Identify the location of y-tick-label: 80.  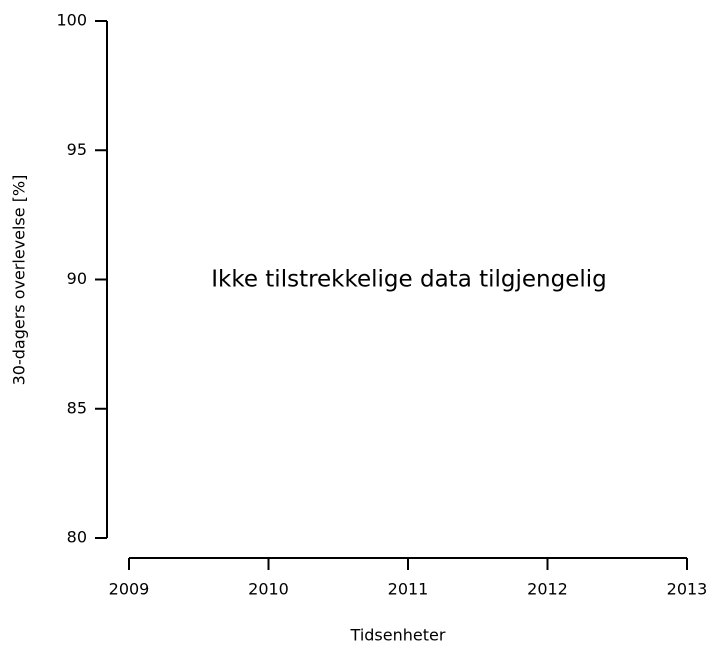
(77, 537).